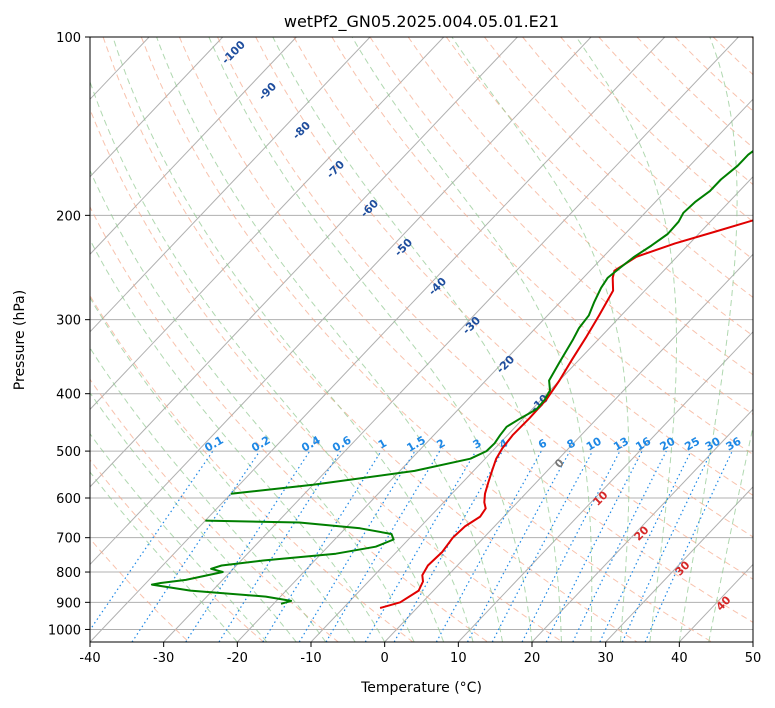 The width and height of the screenshot is (775, 708). What do you see at coordinates (64, 630) in the screenshot?
I see `y-tick-label: 1000` at bounding box center [64, 630].